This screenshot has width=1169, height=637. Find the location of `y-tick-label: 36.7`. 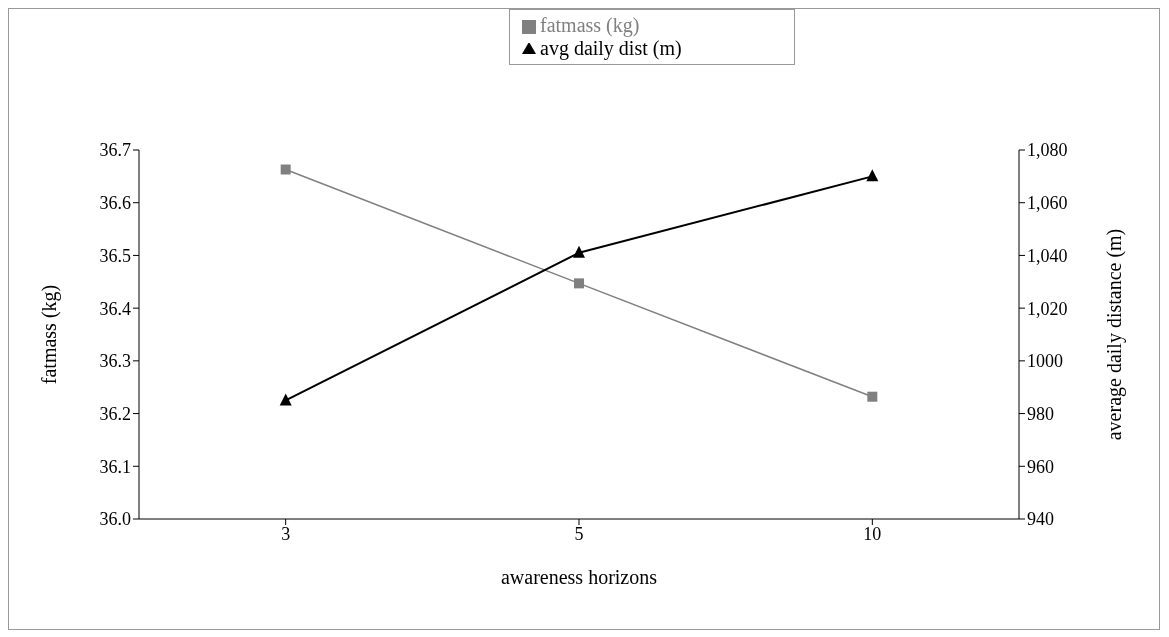

y-tick-label: 36.7 is located at coordinates (115, 150).